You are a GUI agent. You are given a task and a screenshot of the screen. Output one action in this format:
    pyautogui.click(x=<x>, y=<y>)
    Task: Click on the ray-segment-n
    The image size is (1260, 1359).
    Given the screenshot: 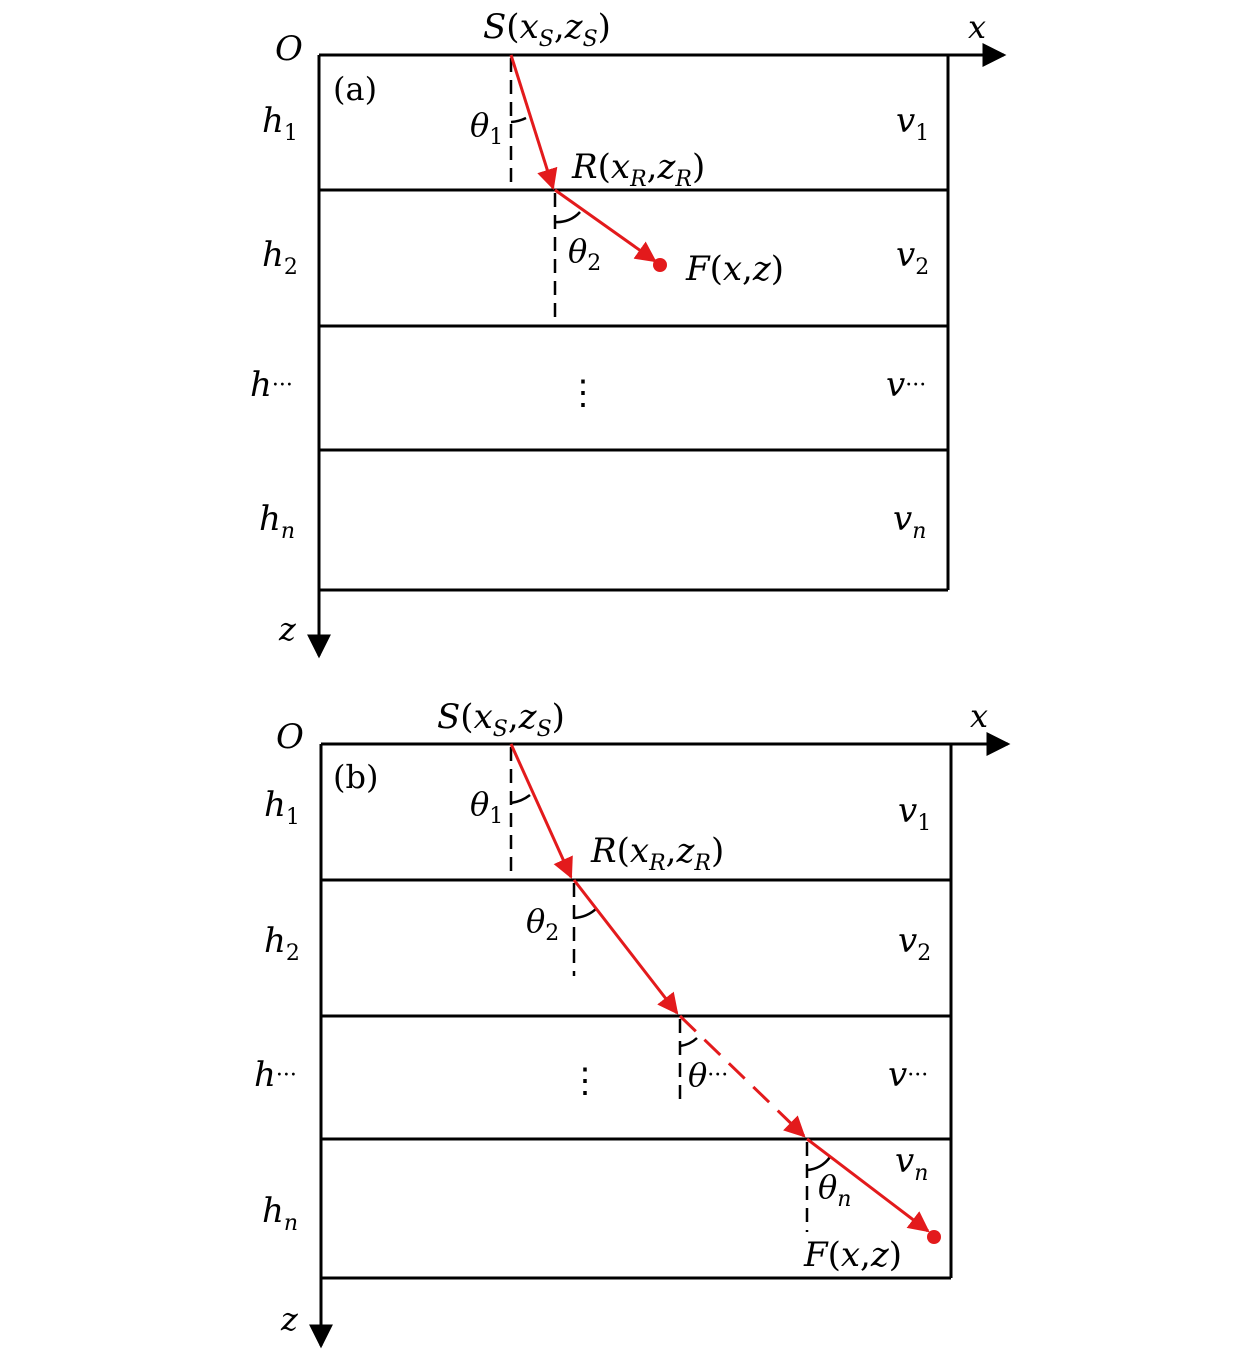 What is the action you would take?
    pyautogui.click(x=868, y=1185)
    